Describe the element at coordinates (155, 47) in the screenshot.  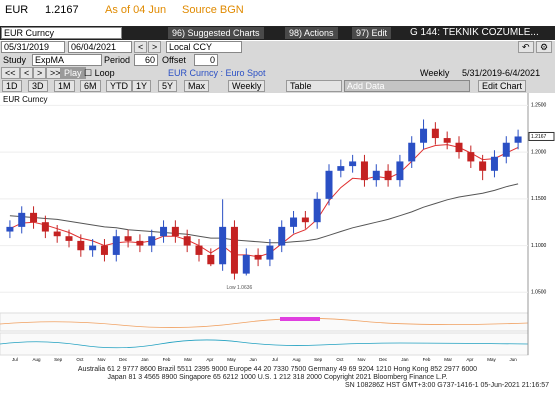
I see `next-button: >` at that location.